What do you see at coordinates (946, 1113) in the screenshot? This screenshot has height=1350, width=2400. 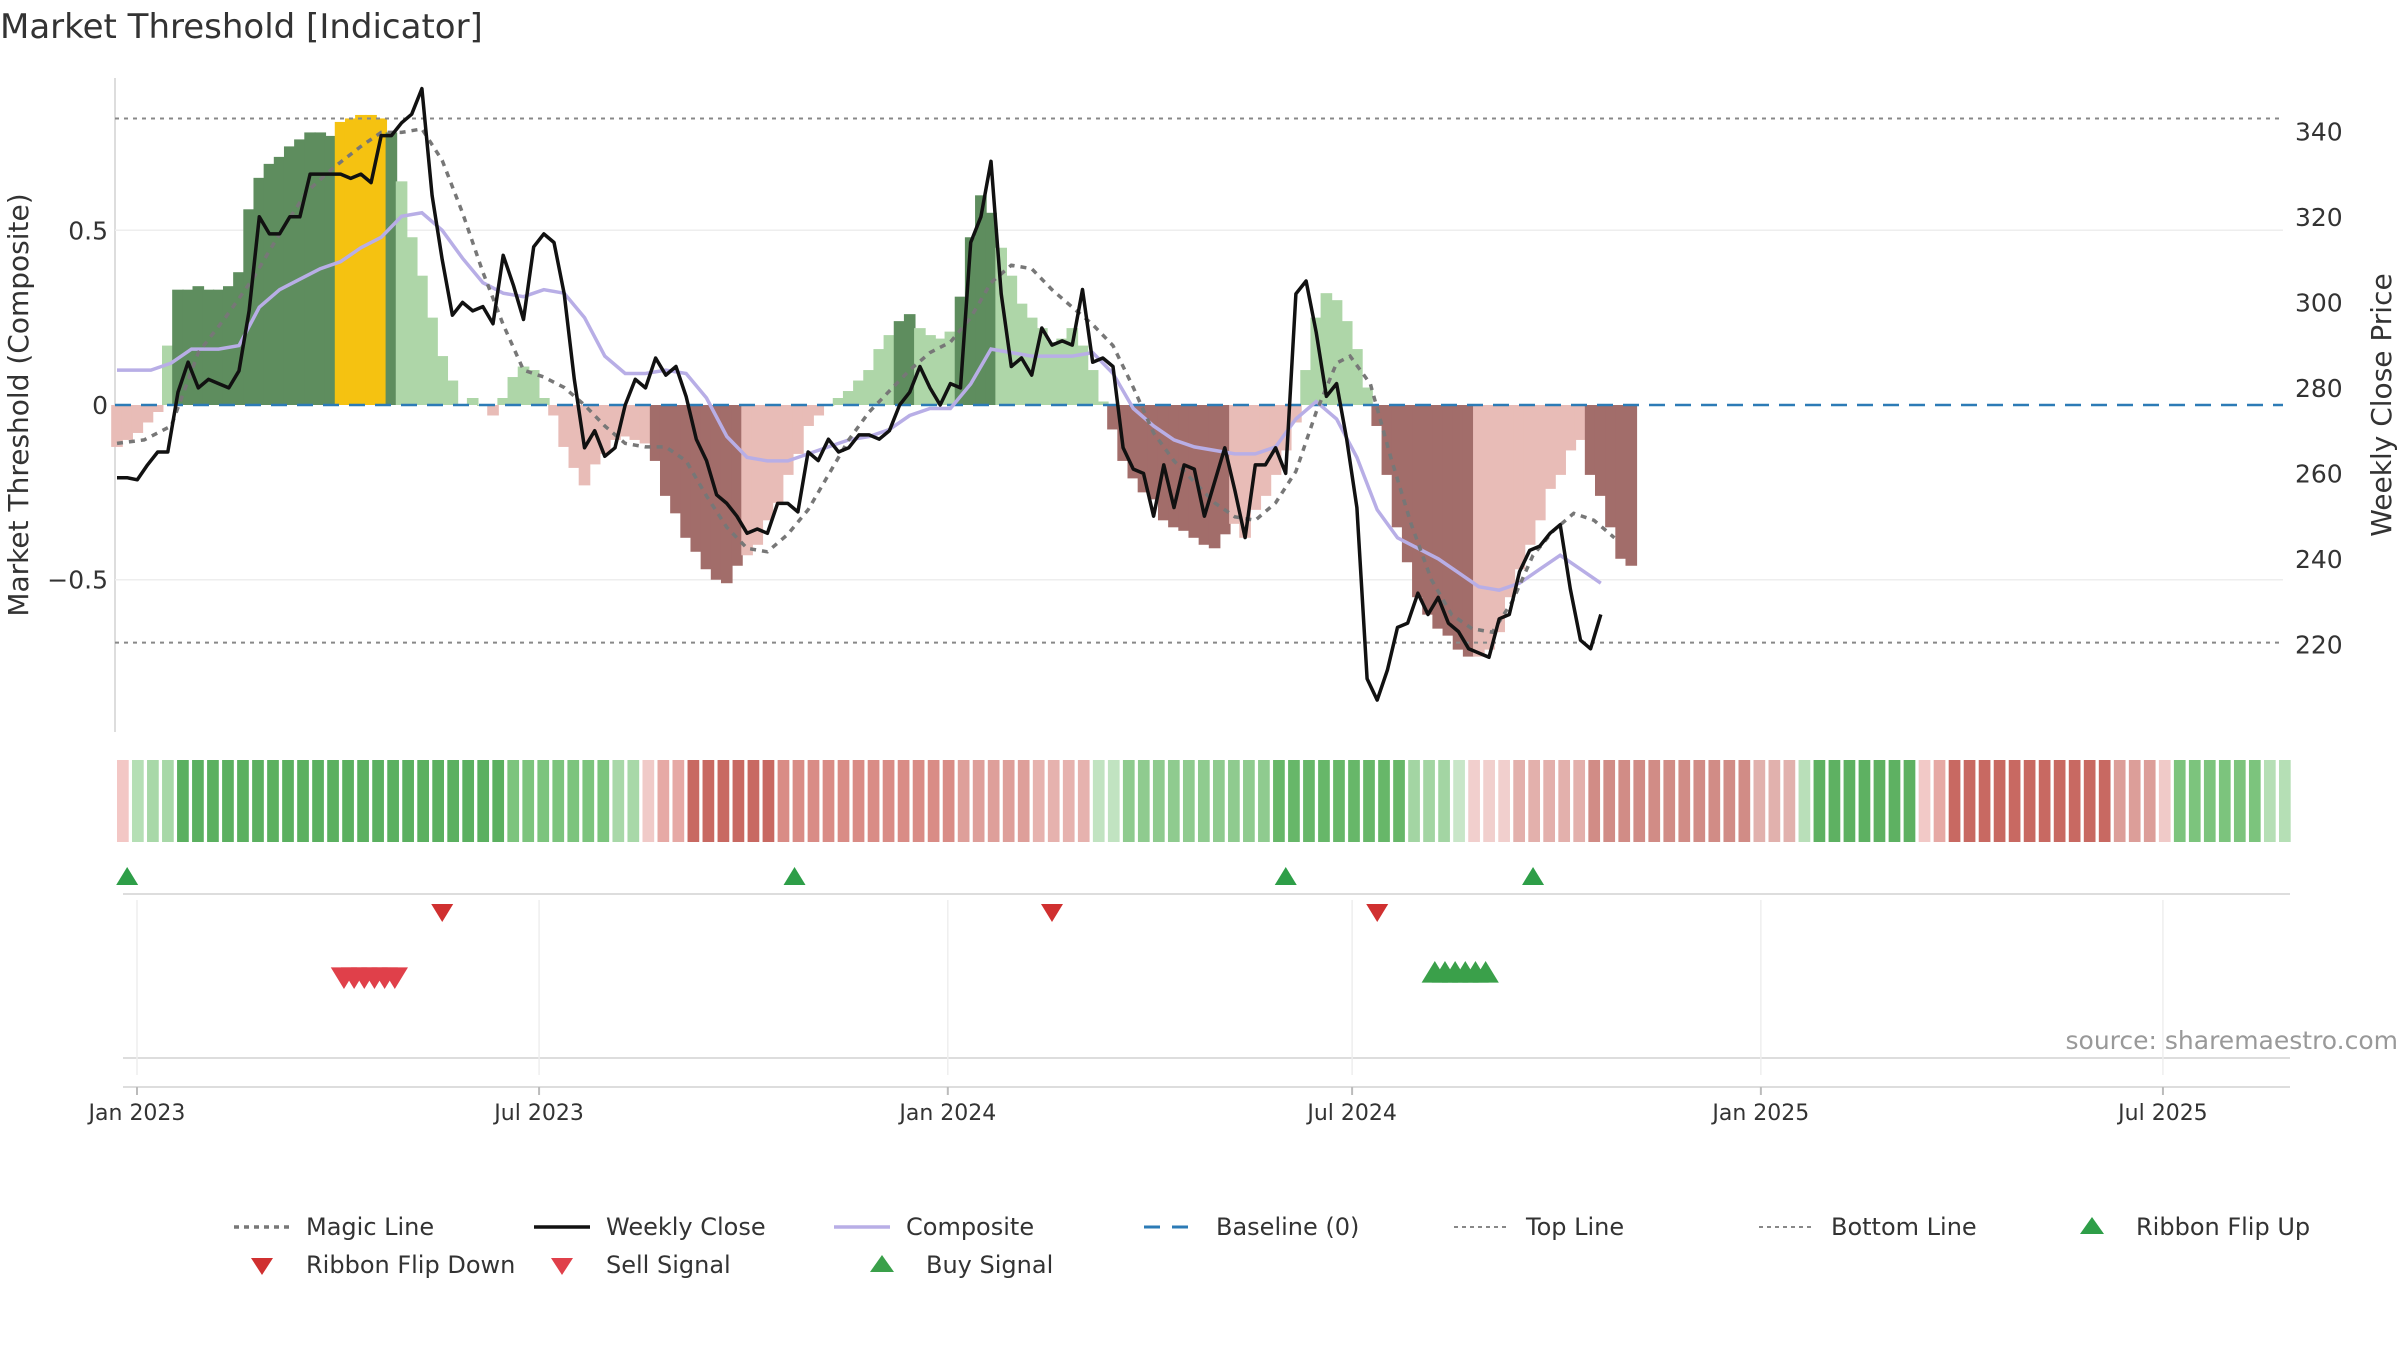 I see `x-tick-label-2: Jan 2024` at bounding box center [946, 1113].